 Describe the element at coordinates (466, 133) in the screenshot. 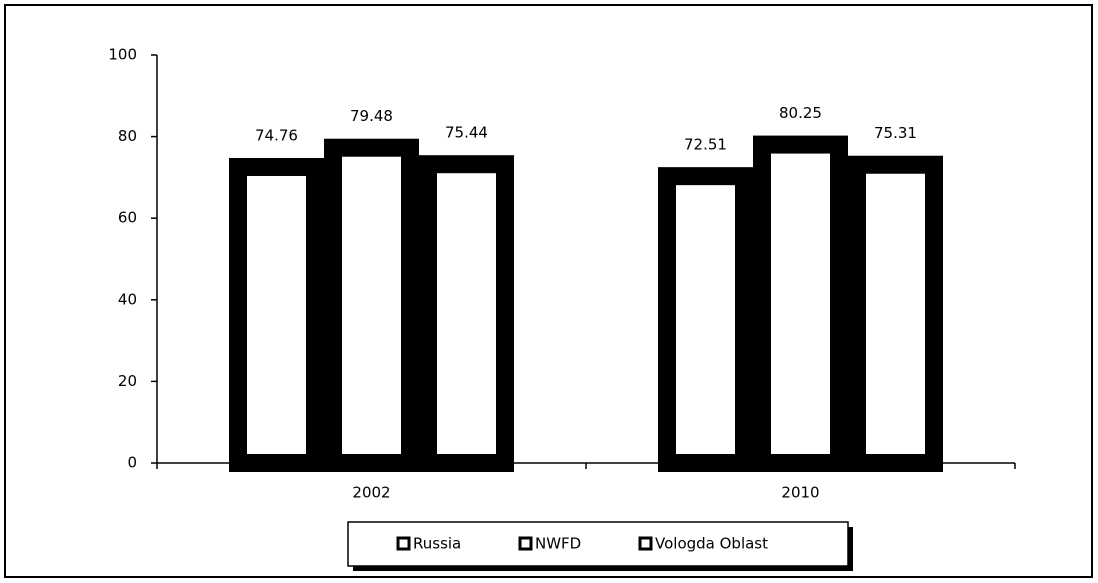

I see `data-label: 75.44` at that location.